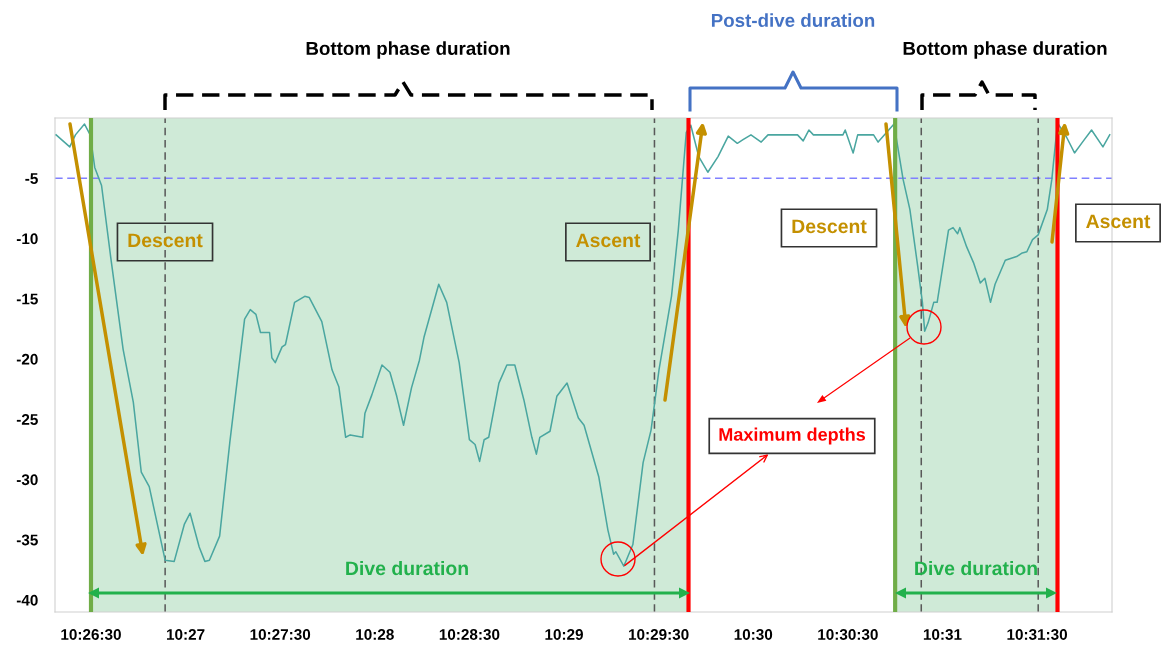 The width and height of the screenshot is (1163, 653). I want to click on x-tick-label: 10:26:30, so click(91, 634).